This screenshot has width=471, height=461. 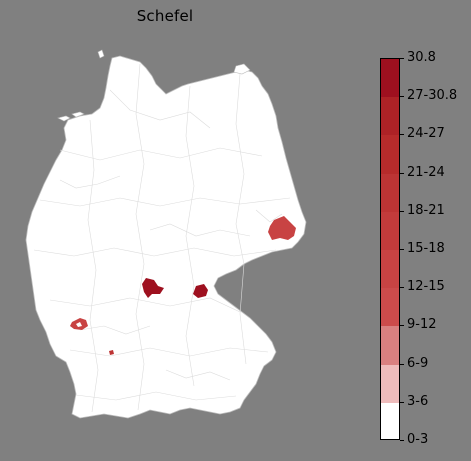 What do you see at coordinates (153, 288) in the screenshot?
I see `district-high-central` at bounding box center [153, 288].